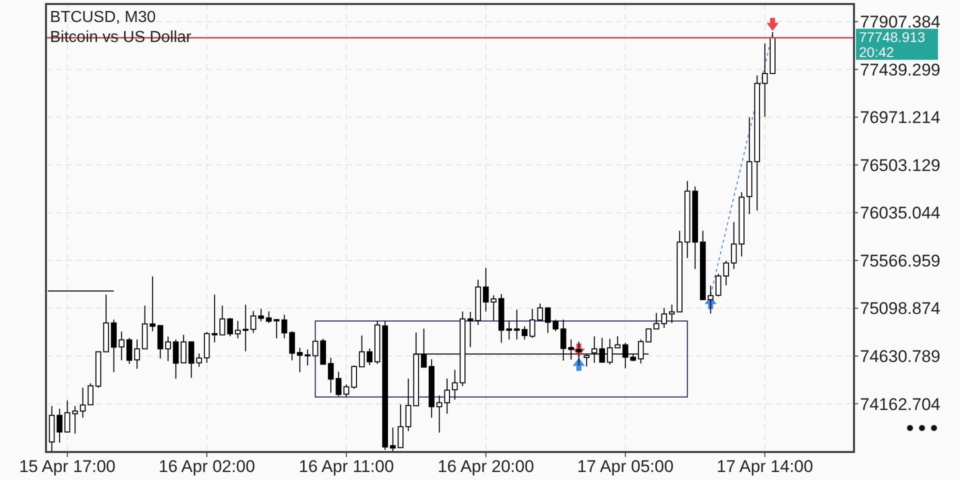 This screenshot has height=480, width=960. What do you see at coordinates (207, 466) in the screenshot?
I see `x-tick-label: 16 Apr 02:00` at bounding box center [207, 466].